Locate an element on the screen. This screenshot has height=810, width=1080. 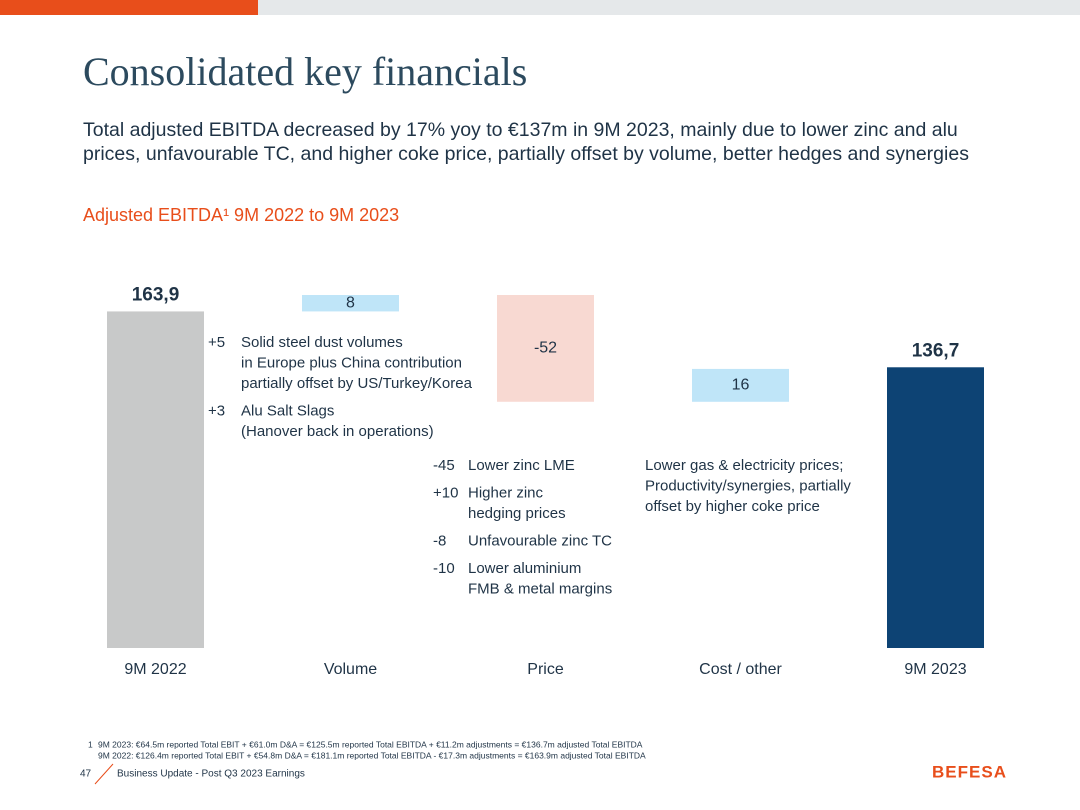
annotation-amount: -45 is located at coordinates (444, 465).